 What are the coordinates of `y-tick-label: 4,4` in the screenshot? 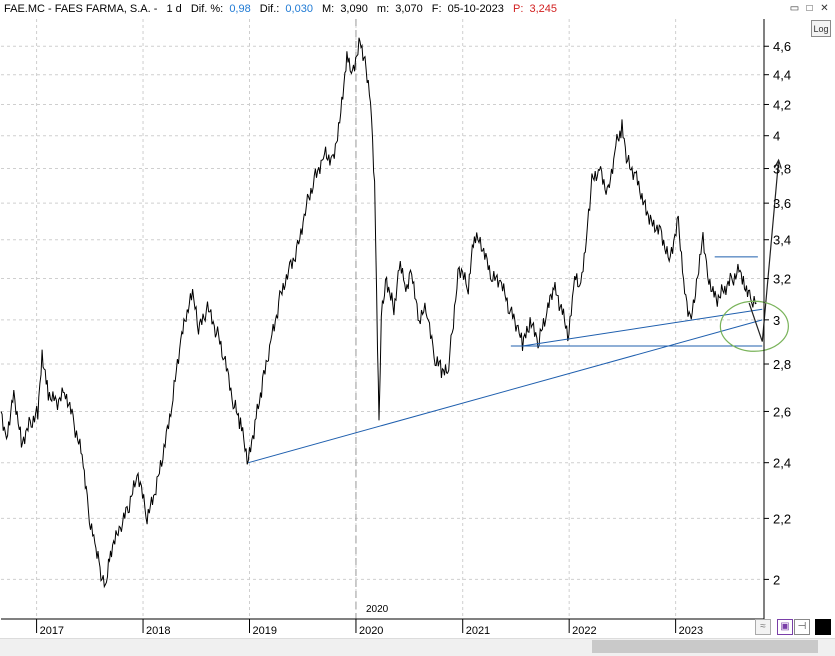 It's located at (782, 75).